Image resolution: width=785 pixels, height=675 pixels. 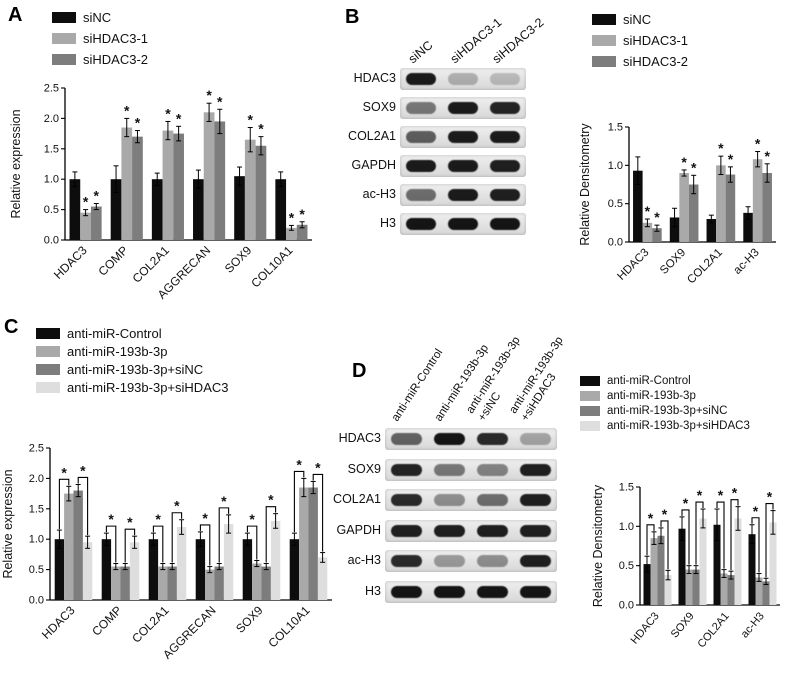 What do you see at coordinates (678, 425) in the screenshot?
I see `legend-label: anti-miR-193b-3p+siHDAC3` at bounding box center [678, 425].